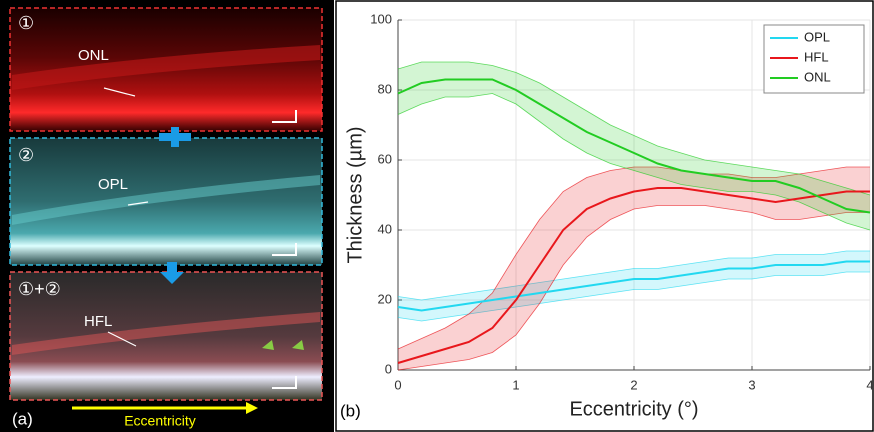 The height and width of the screenshot is (432, 874). I want to click on arrow-head, so click(252, 408).